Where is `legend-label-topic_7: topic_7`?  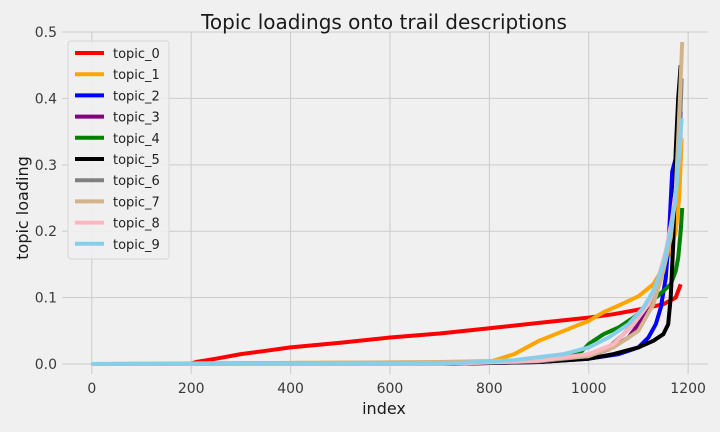 legend-label-topic_7: topic_7 is located at coordinates (136, 202).